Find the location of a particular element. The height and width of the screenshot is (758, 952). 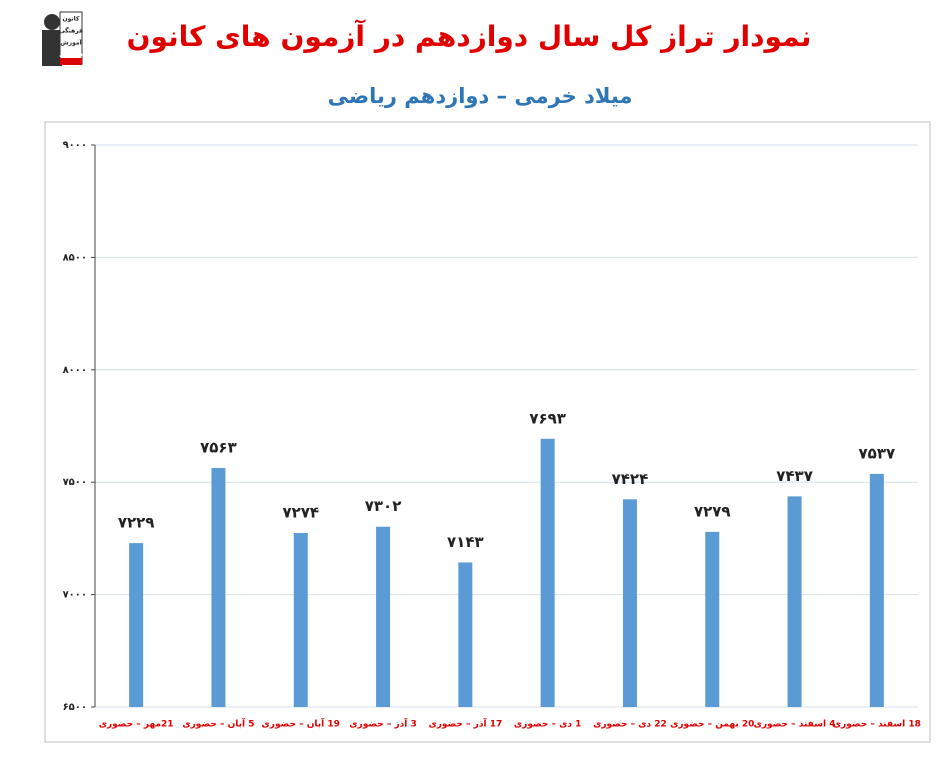

value-label: ۷۵۶۳ is located at coordinates (218, 448).